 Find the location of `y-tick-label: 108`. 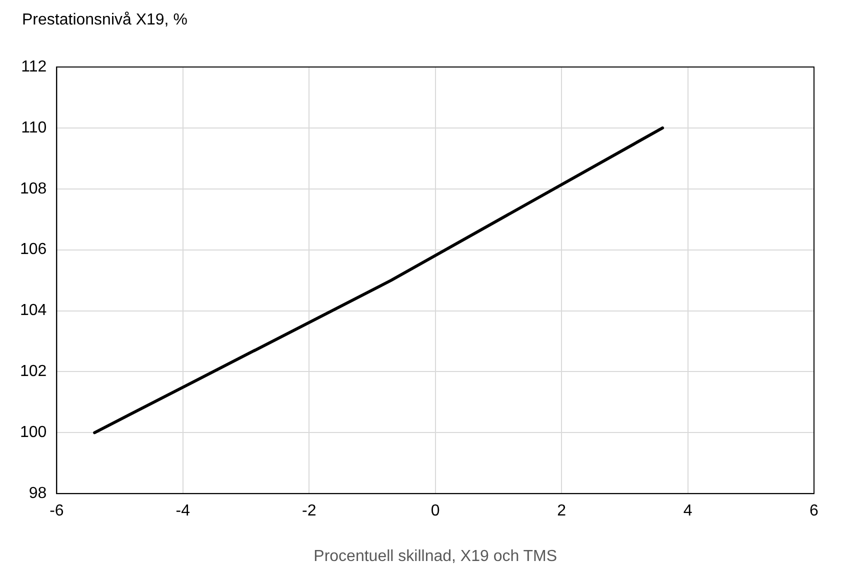

y-tick-label: 108 is located at coordinates (33, 189).